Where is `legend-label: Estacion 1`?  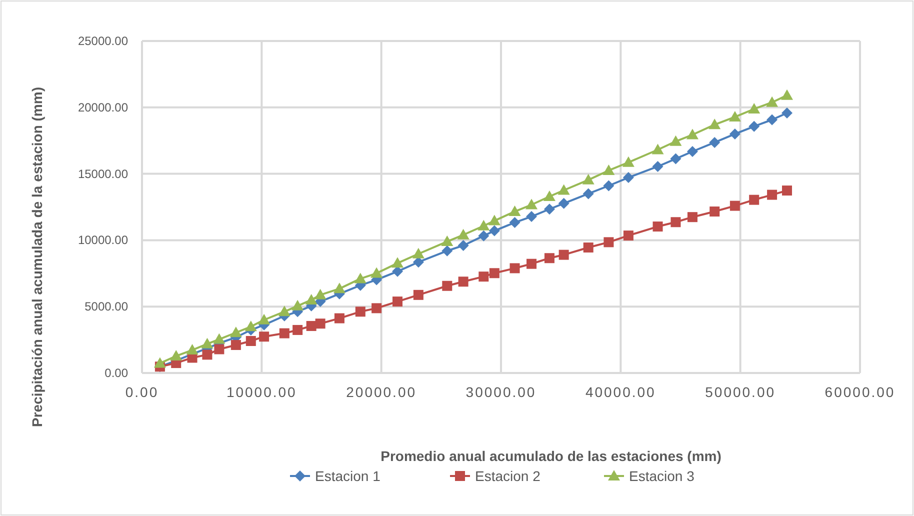 legend-label: Estacion 1 is located at coordinates (348, 476).